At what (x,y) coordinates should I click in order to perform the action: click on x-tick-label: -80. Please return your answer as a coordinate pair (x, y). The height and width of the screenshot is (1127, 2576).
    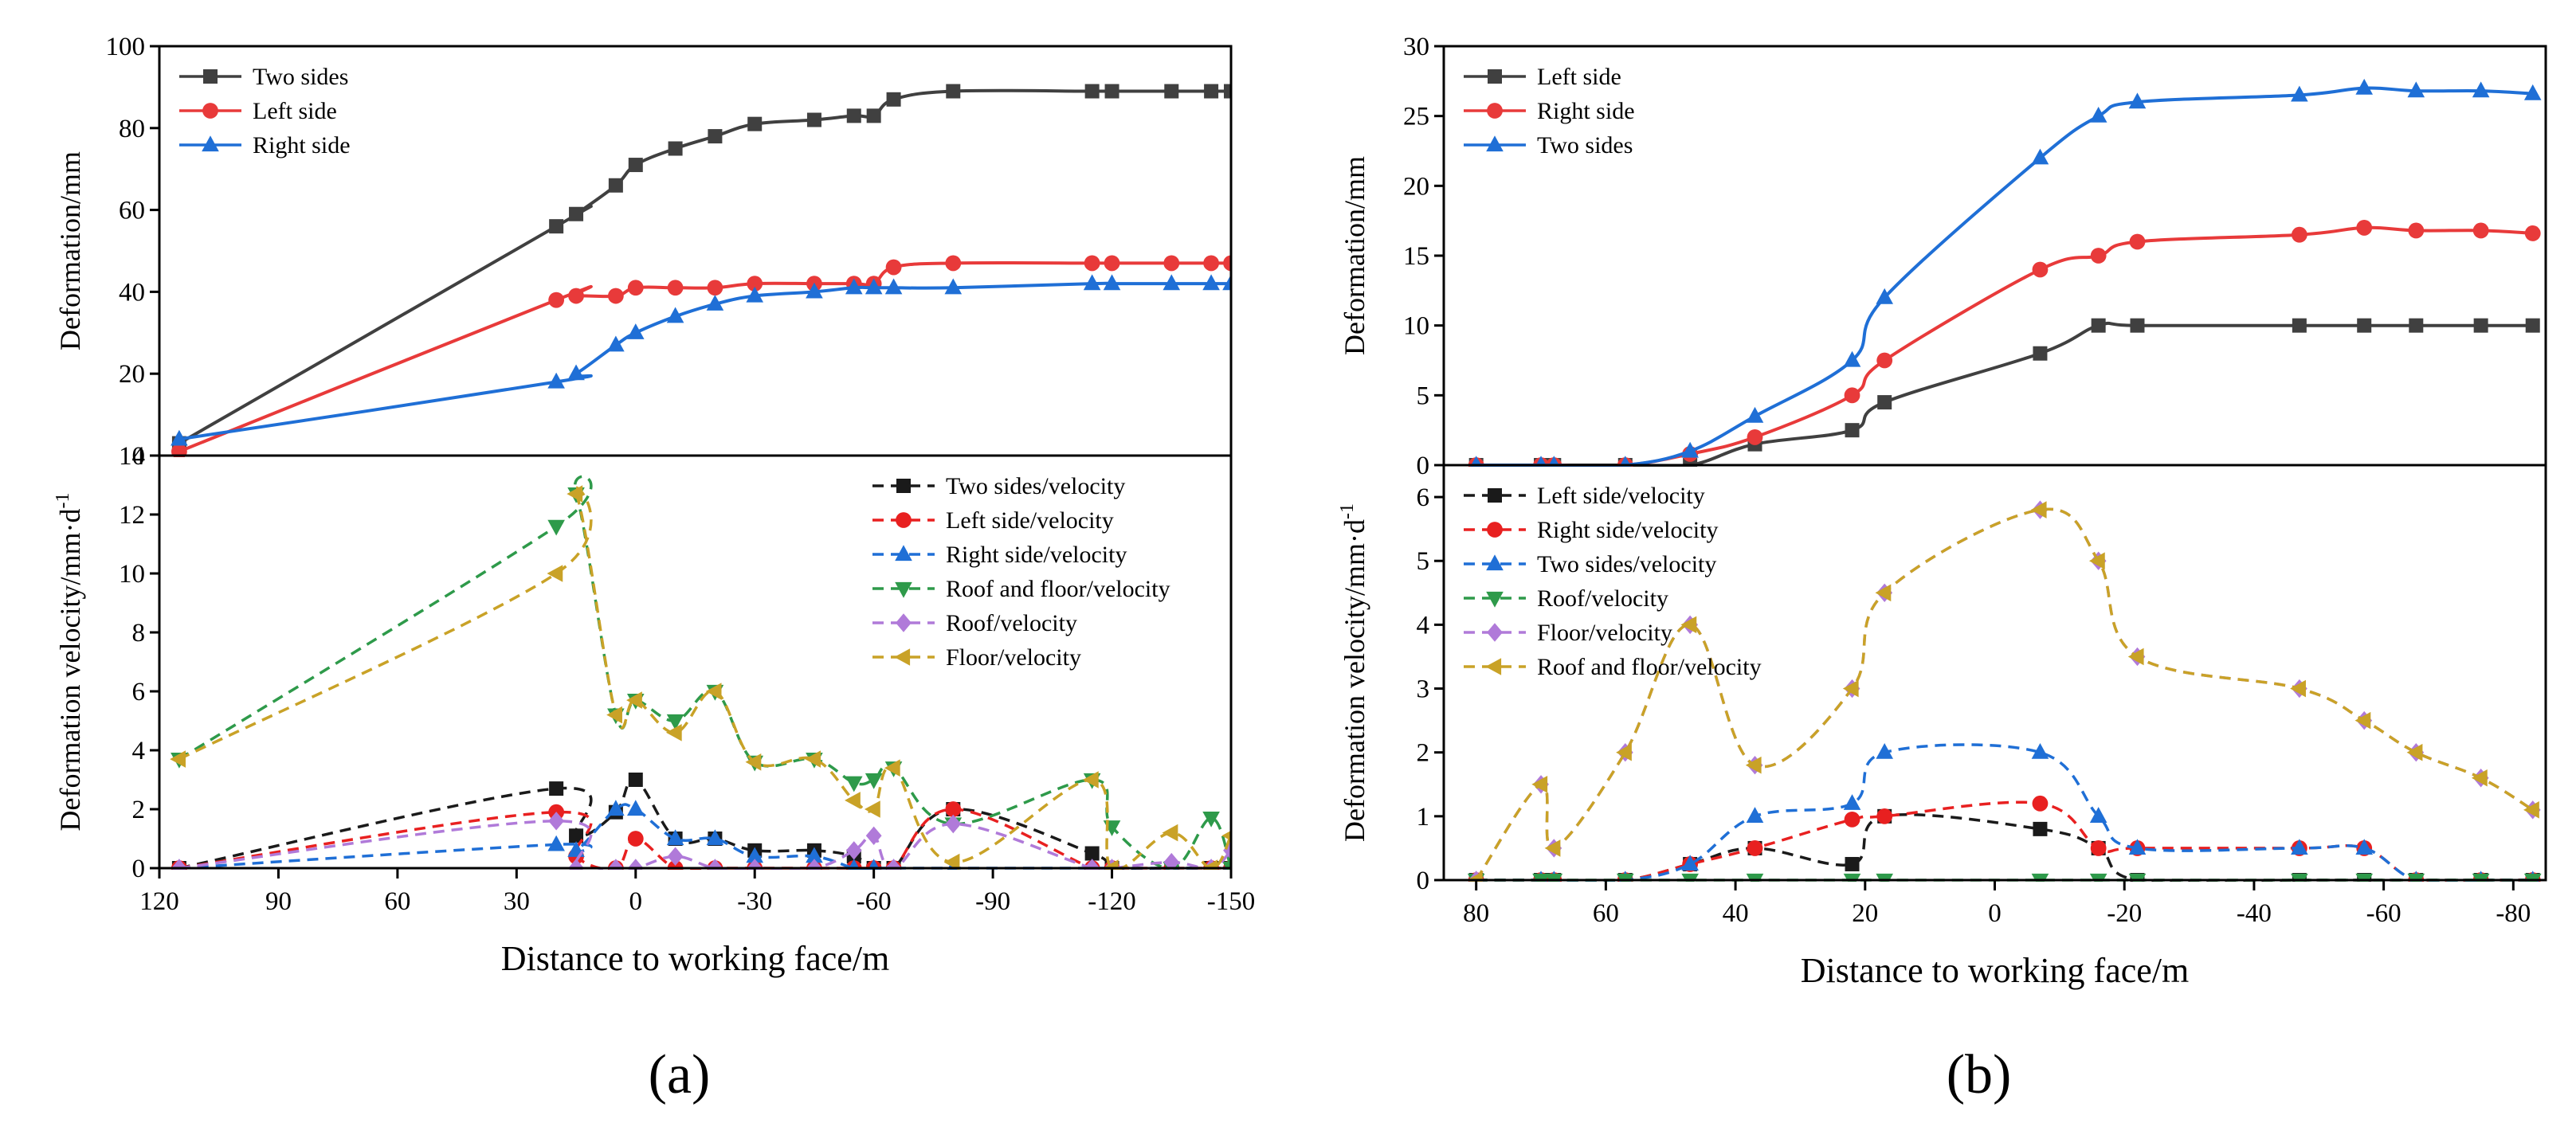
    Looking at the image, I should click on (2513, 914).